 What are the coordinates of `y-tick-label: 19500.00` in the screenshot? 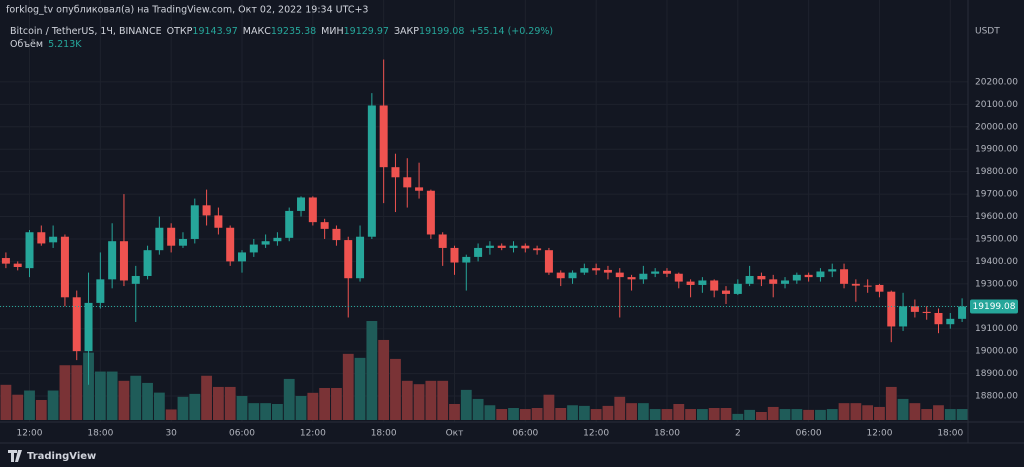 It's located at (996, 239).